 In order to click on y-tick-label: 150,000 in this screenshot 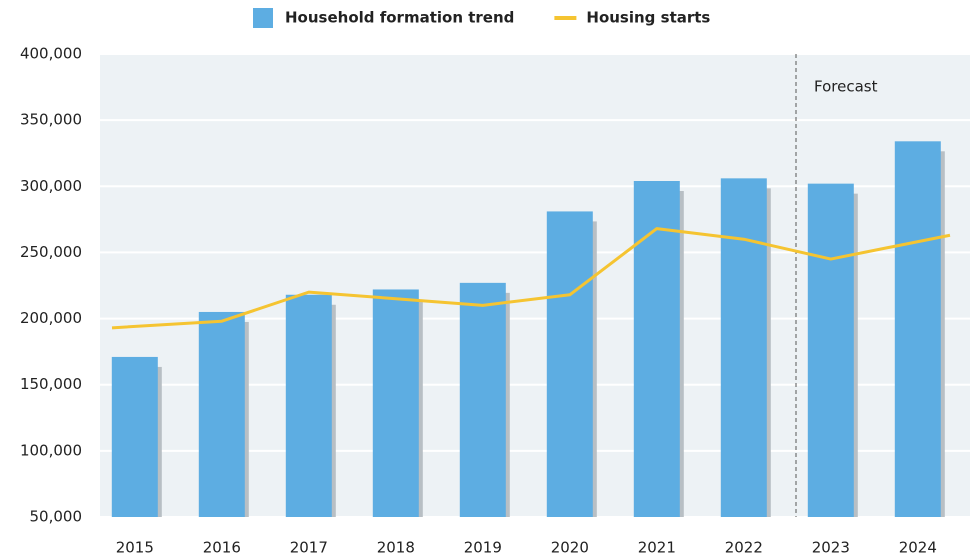, I will do `click(51, 384)`.